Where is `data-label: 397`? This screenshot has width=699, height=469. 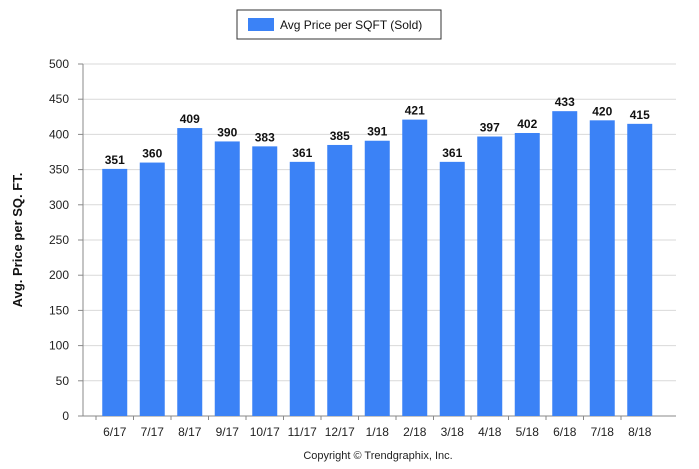
data-label: 397 is located at coordinates (490, 128).